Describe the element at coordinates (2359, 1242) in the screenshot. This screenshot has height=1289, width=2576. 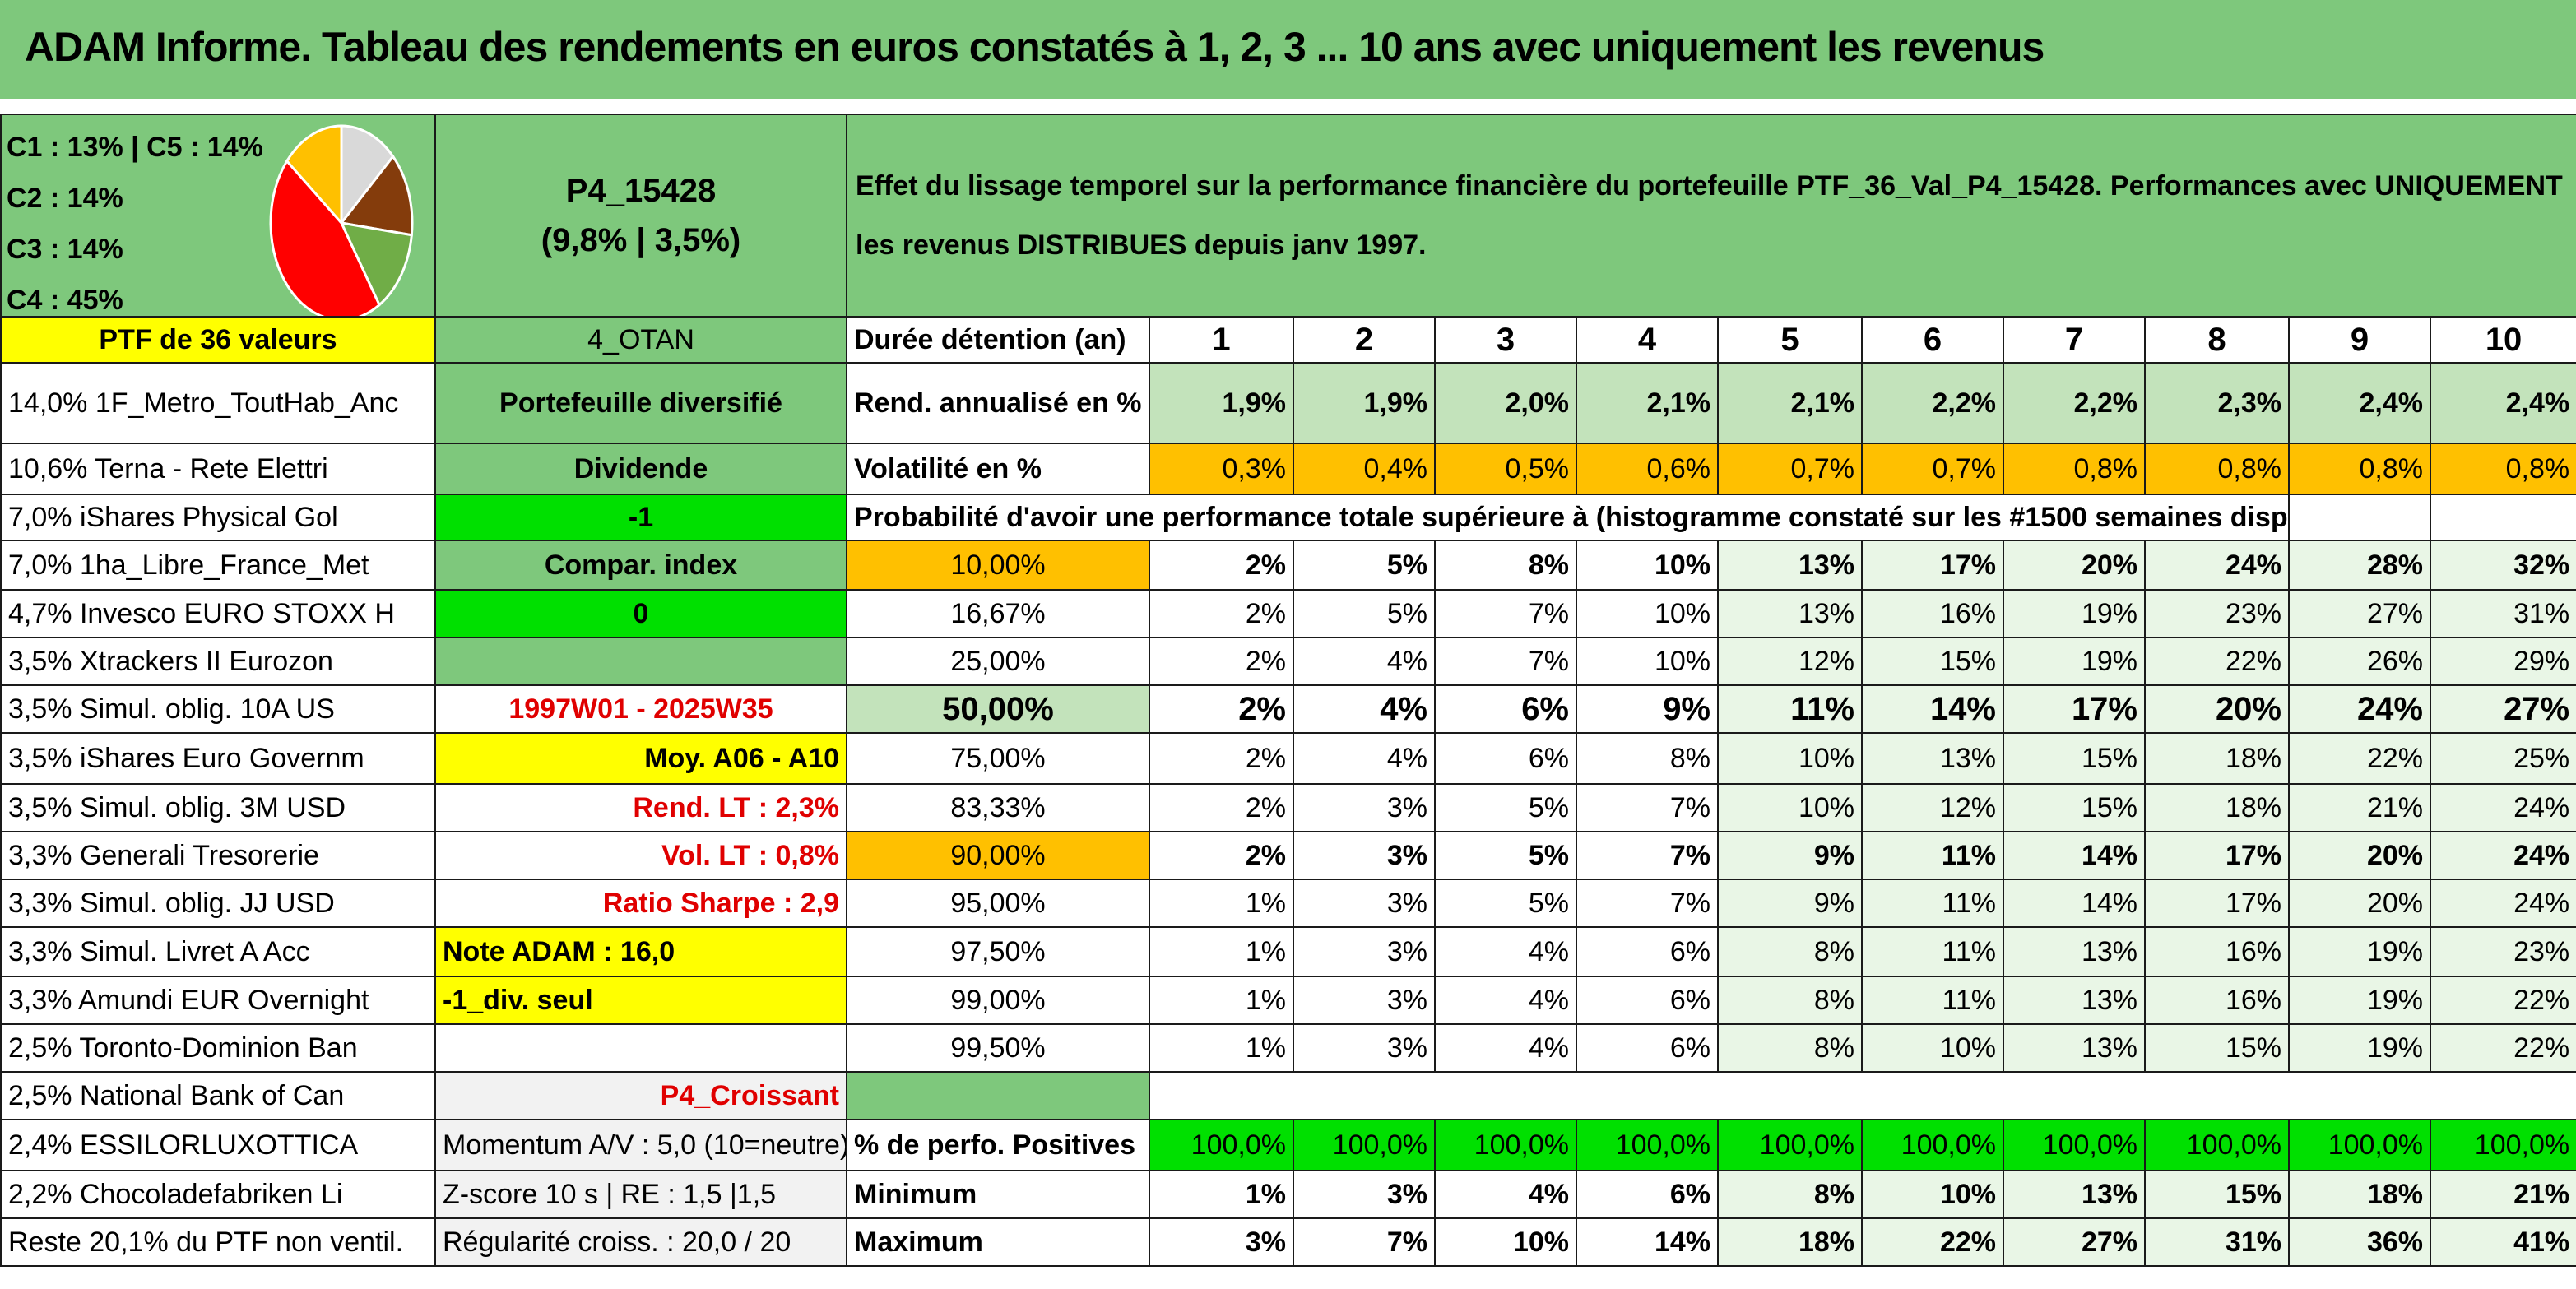
I see `maximum-value: 36%` at that location.